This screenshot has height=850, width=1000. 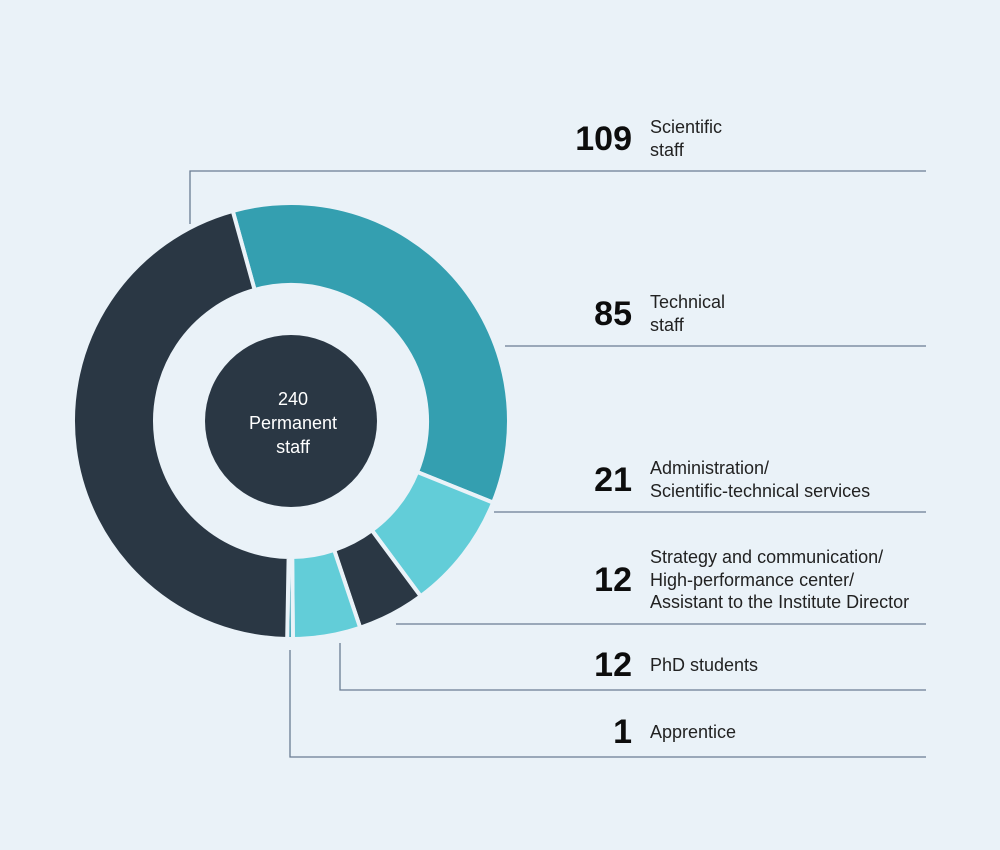 I want to click on value-apprentice: 1, so click(x=622, y=732).